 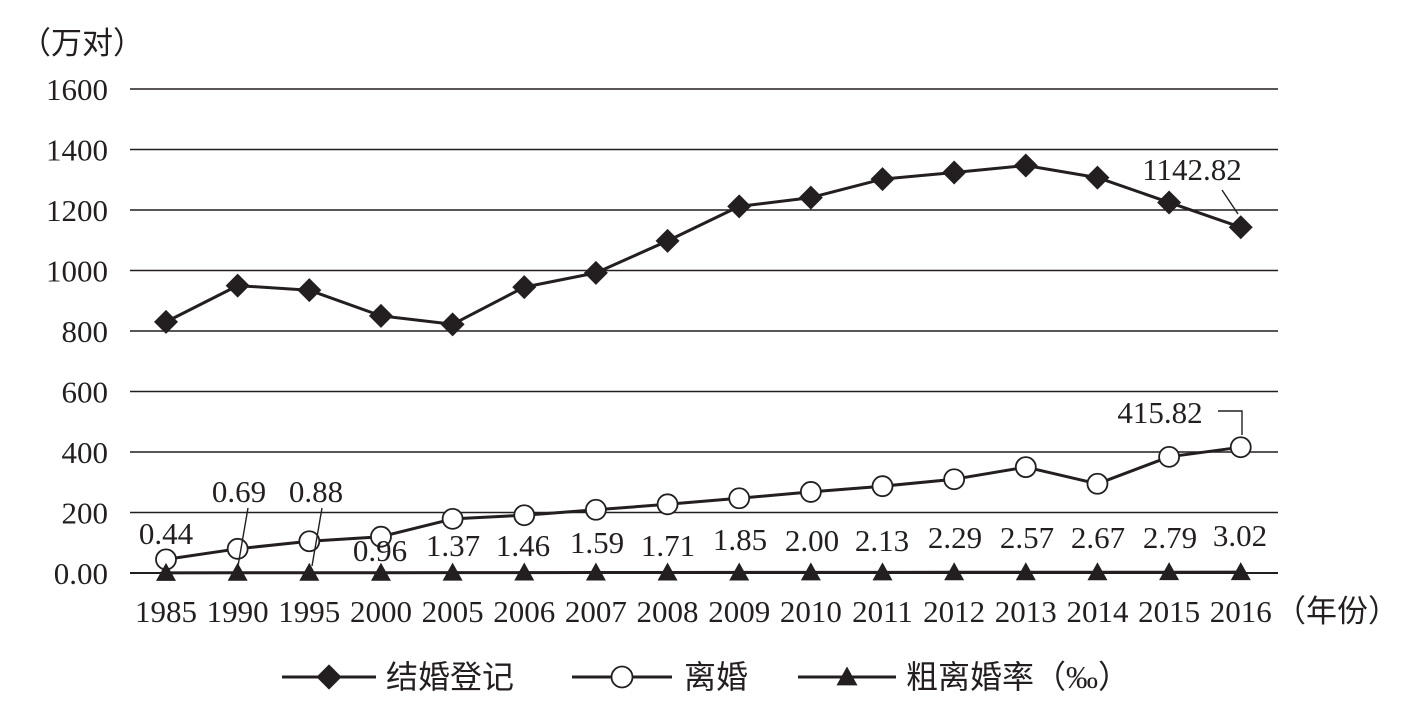 I want to click on y-axis-label: （万对）, so click(x=82, y=43).